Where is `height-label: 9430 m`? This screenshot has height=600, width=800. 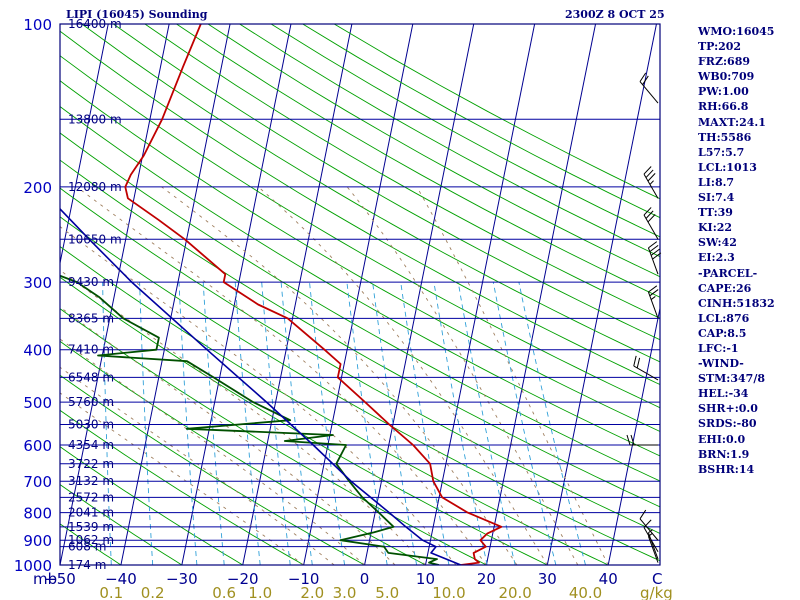 height-label: 9430 m is located at coordinates (91, 282).